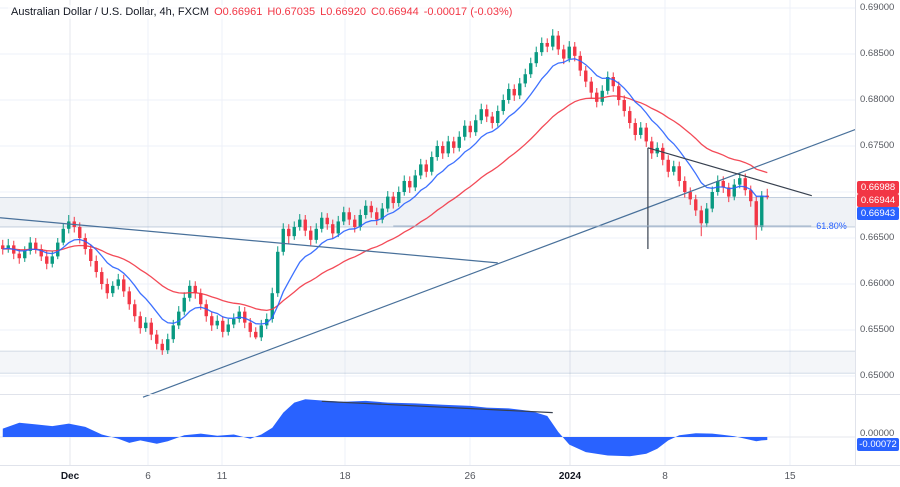 The height and width of the screenshot is (487, 900). Describe the element at coordinates (665, 476) in the screenshot. I see `time-axis-label: 8` at that location.